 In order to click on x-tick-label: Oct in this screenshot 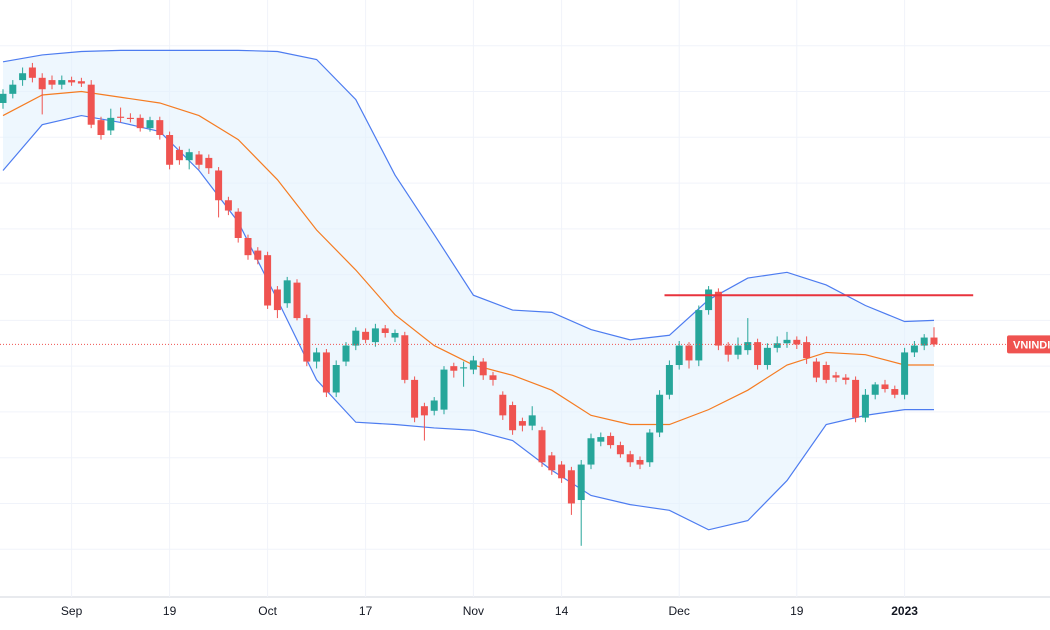, I will do `click(267, 611)`.